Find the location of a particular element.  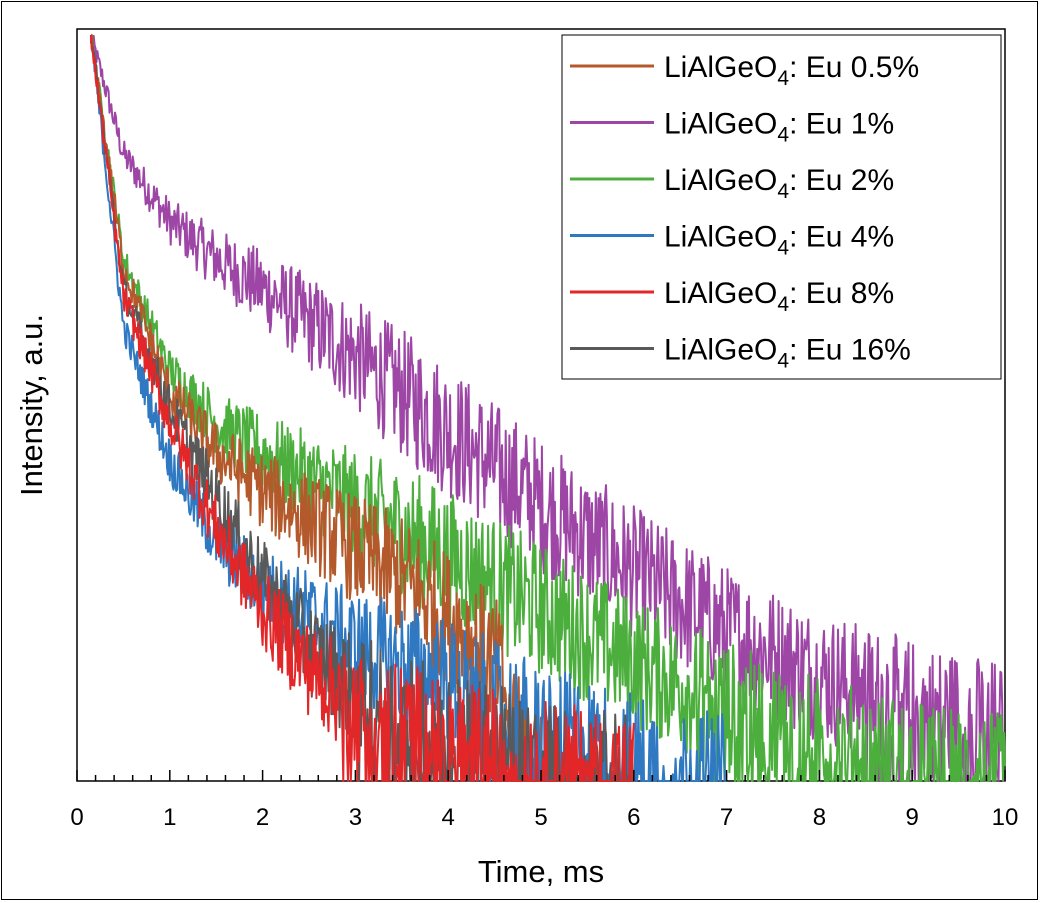

x-tick-label: 7 is located at coordinates (726, 817).